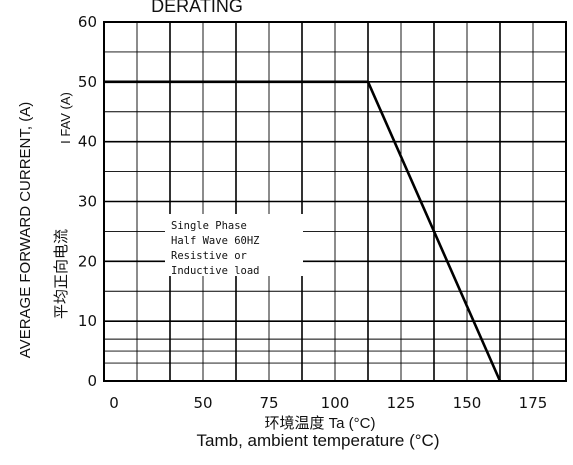 The image size is (573, 465). I want to click on annotation-background, so click(234, 245).